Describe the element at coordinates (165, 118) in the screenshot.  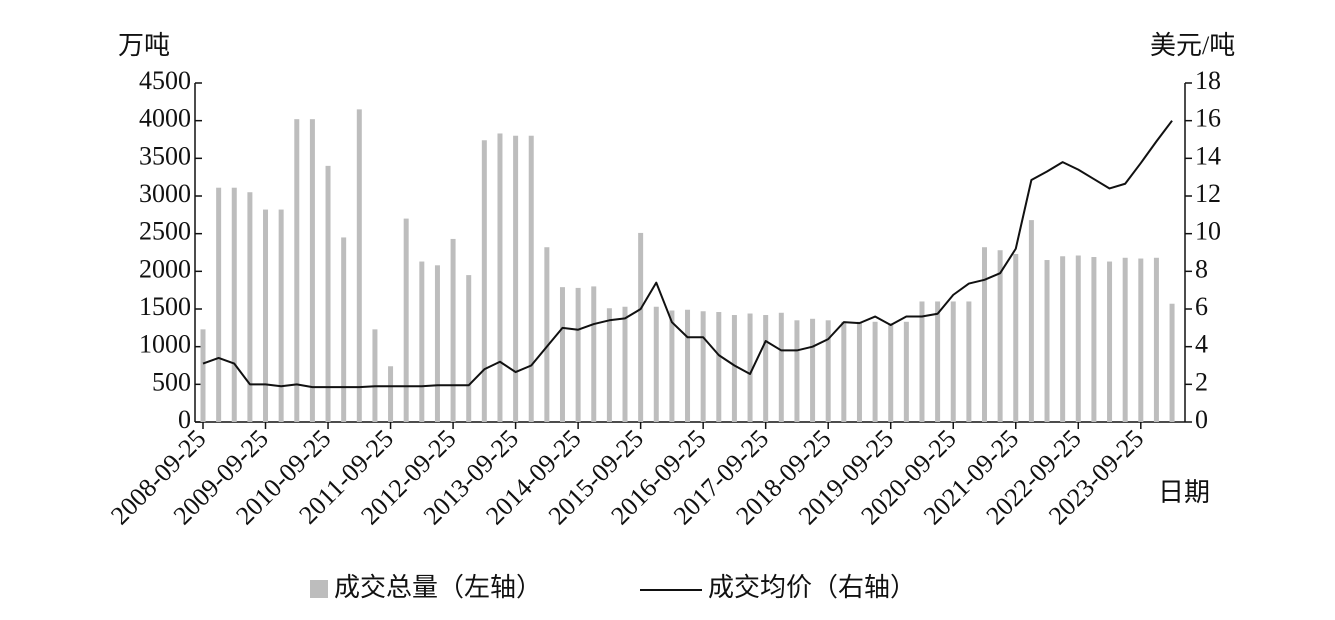
I see `y-tick-label: 4000` at that location.